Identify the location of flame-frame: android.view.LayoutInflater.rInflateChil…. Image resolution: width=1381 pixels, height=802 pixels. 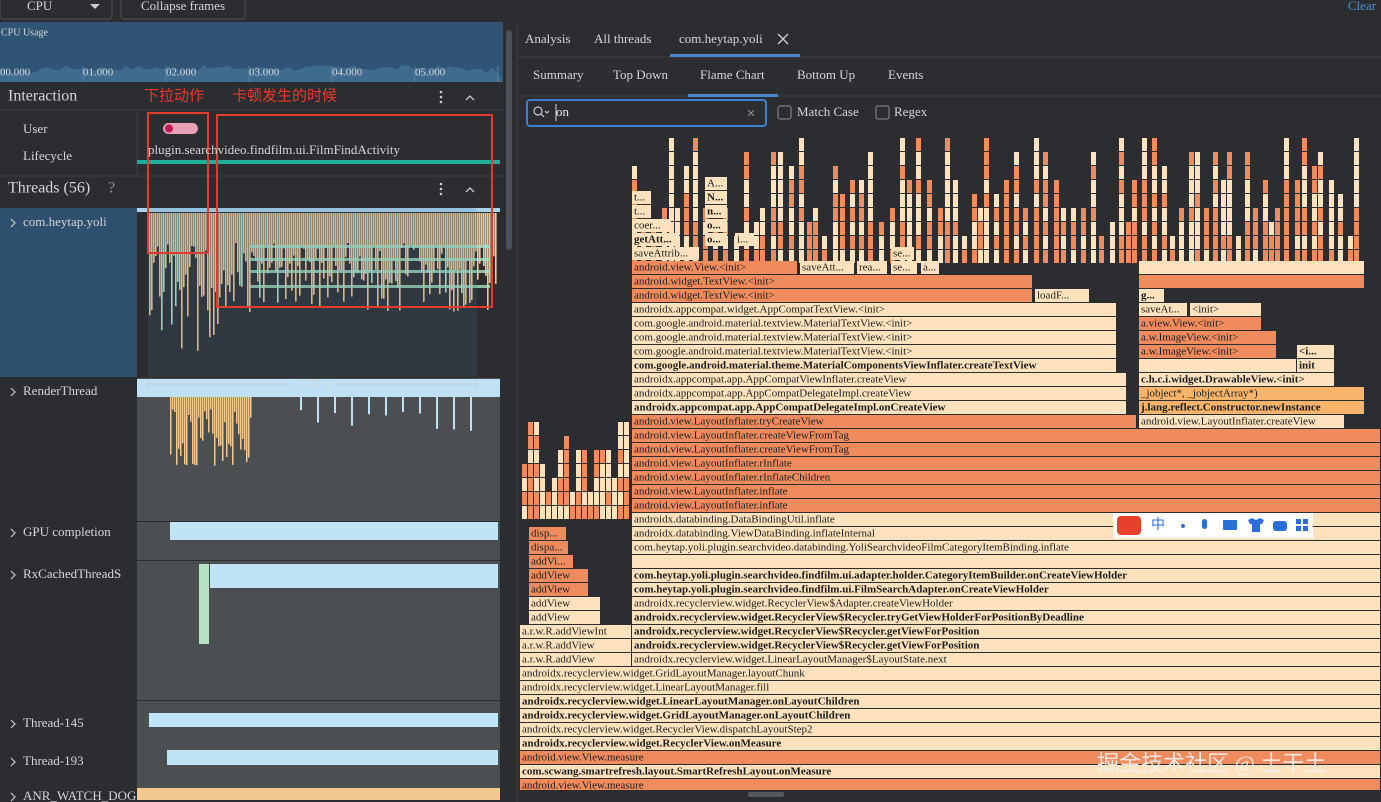
(1006, 477).